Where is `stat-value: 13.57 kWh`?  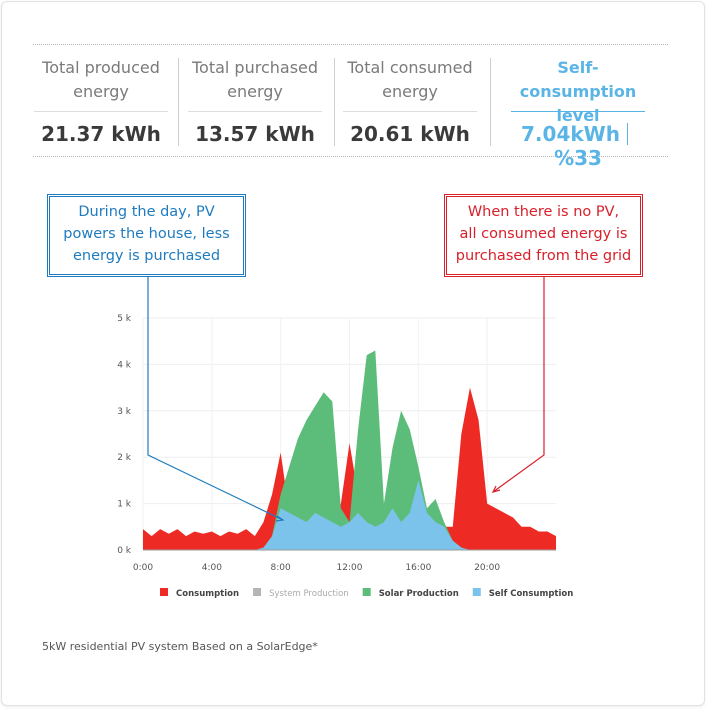 stat-value: 13.57 kWh is located at coordinates (255, 134).